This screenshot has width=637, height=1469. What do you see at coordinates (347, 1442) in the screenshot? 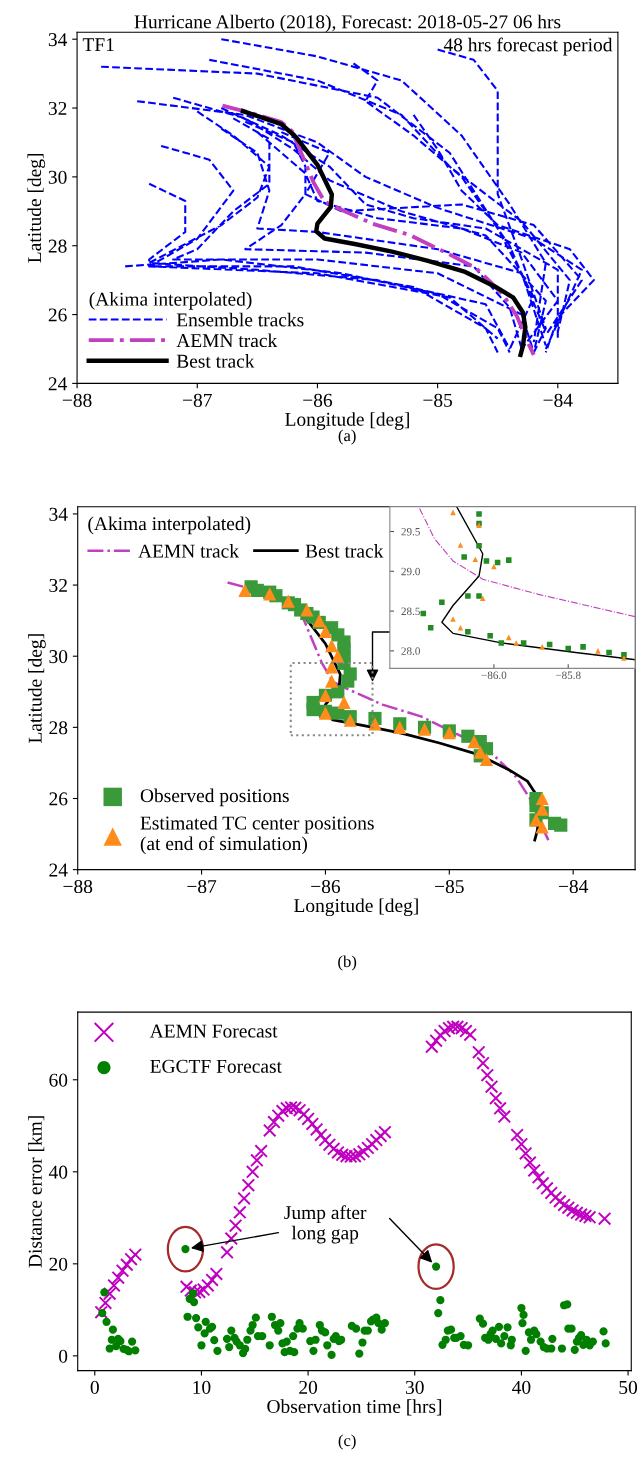
I see `text: (c)` at bounding box center [347, 1442].